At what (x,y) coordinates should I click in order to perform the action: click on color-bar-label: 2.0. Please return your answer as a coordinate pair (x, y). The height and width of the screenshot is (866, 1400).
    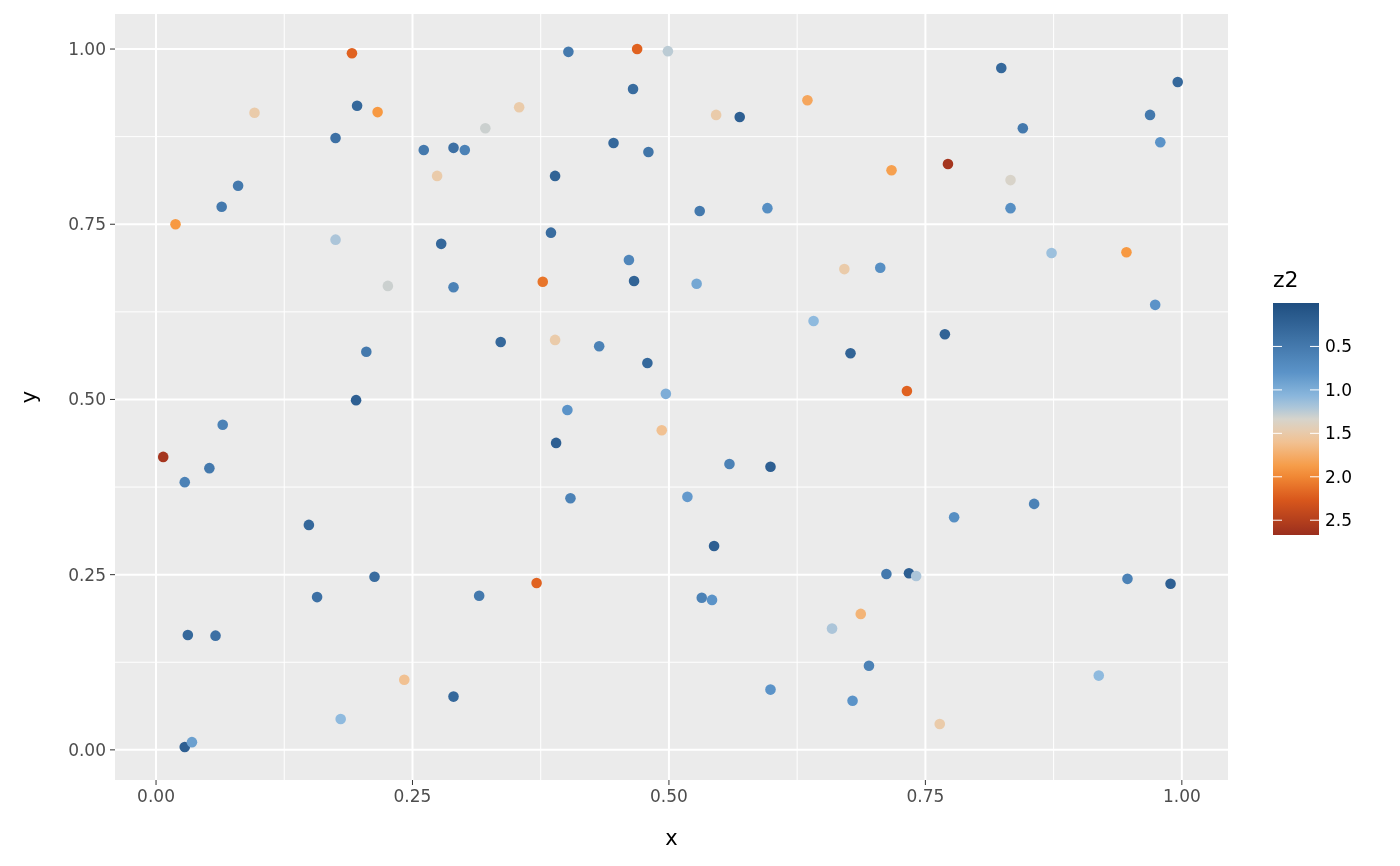
    Looking at the image, I should click on (1339, 476).